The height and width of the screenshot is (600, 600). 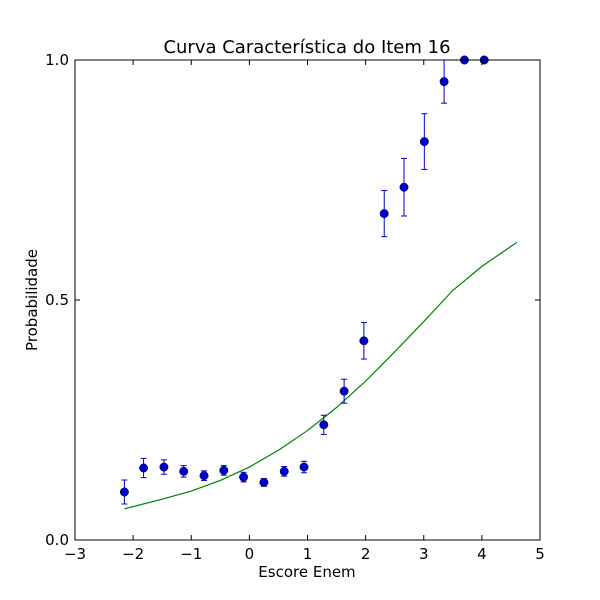 What do you see at coordinates (306, 47) in the screenshot?
I see `chart-title: Curva Característica do Item 16` at bounding box center [306, 47].